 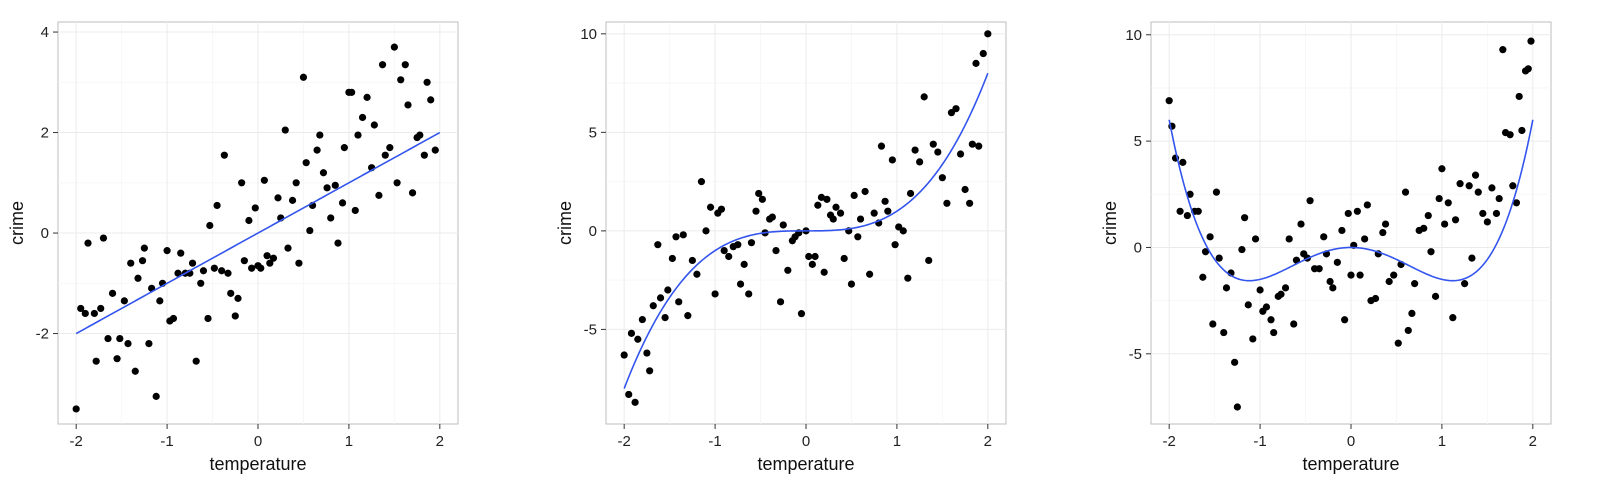 What do you see at coordinates (1351, 200) in the screenshot?
I see `fit-curve` at bounding box center [1351, 200].